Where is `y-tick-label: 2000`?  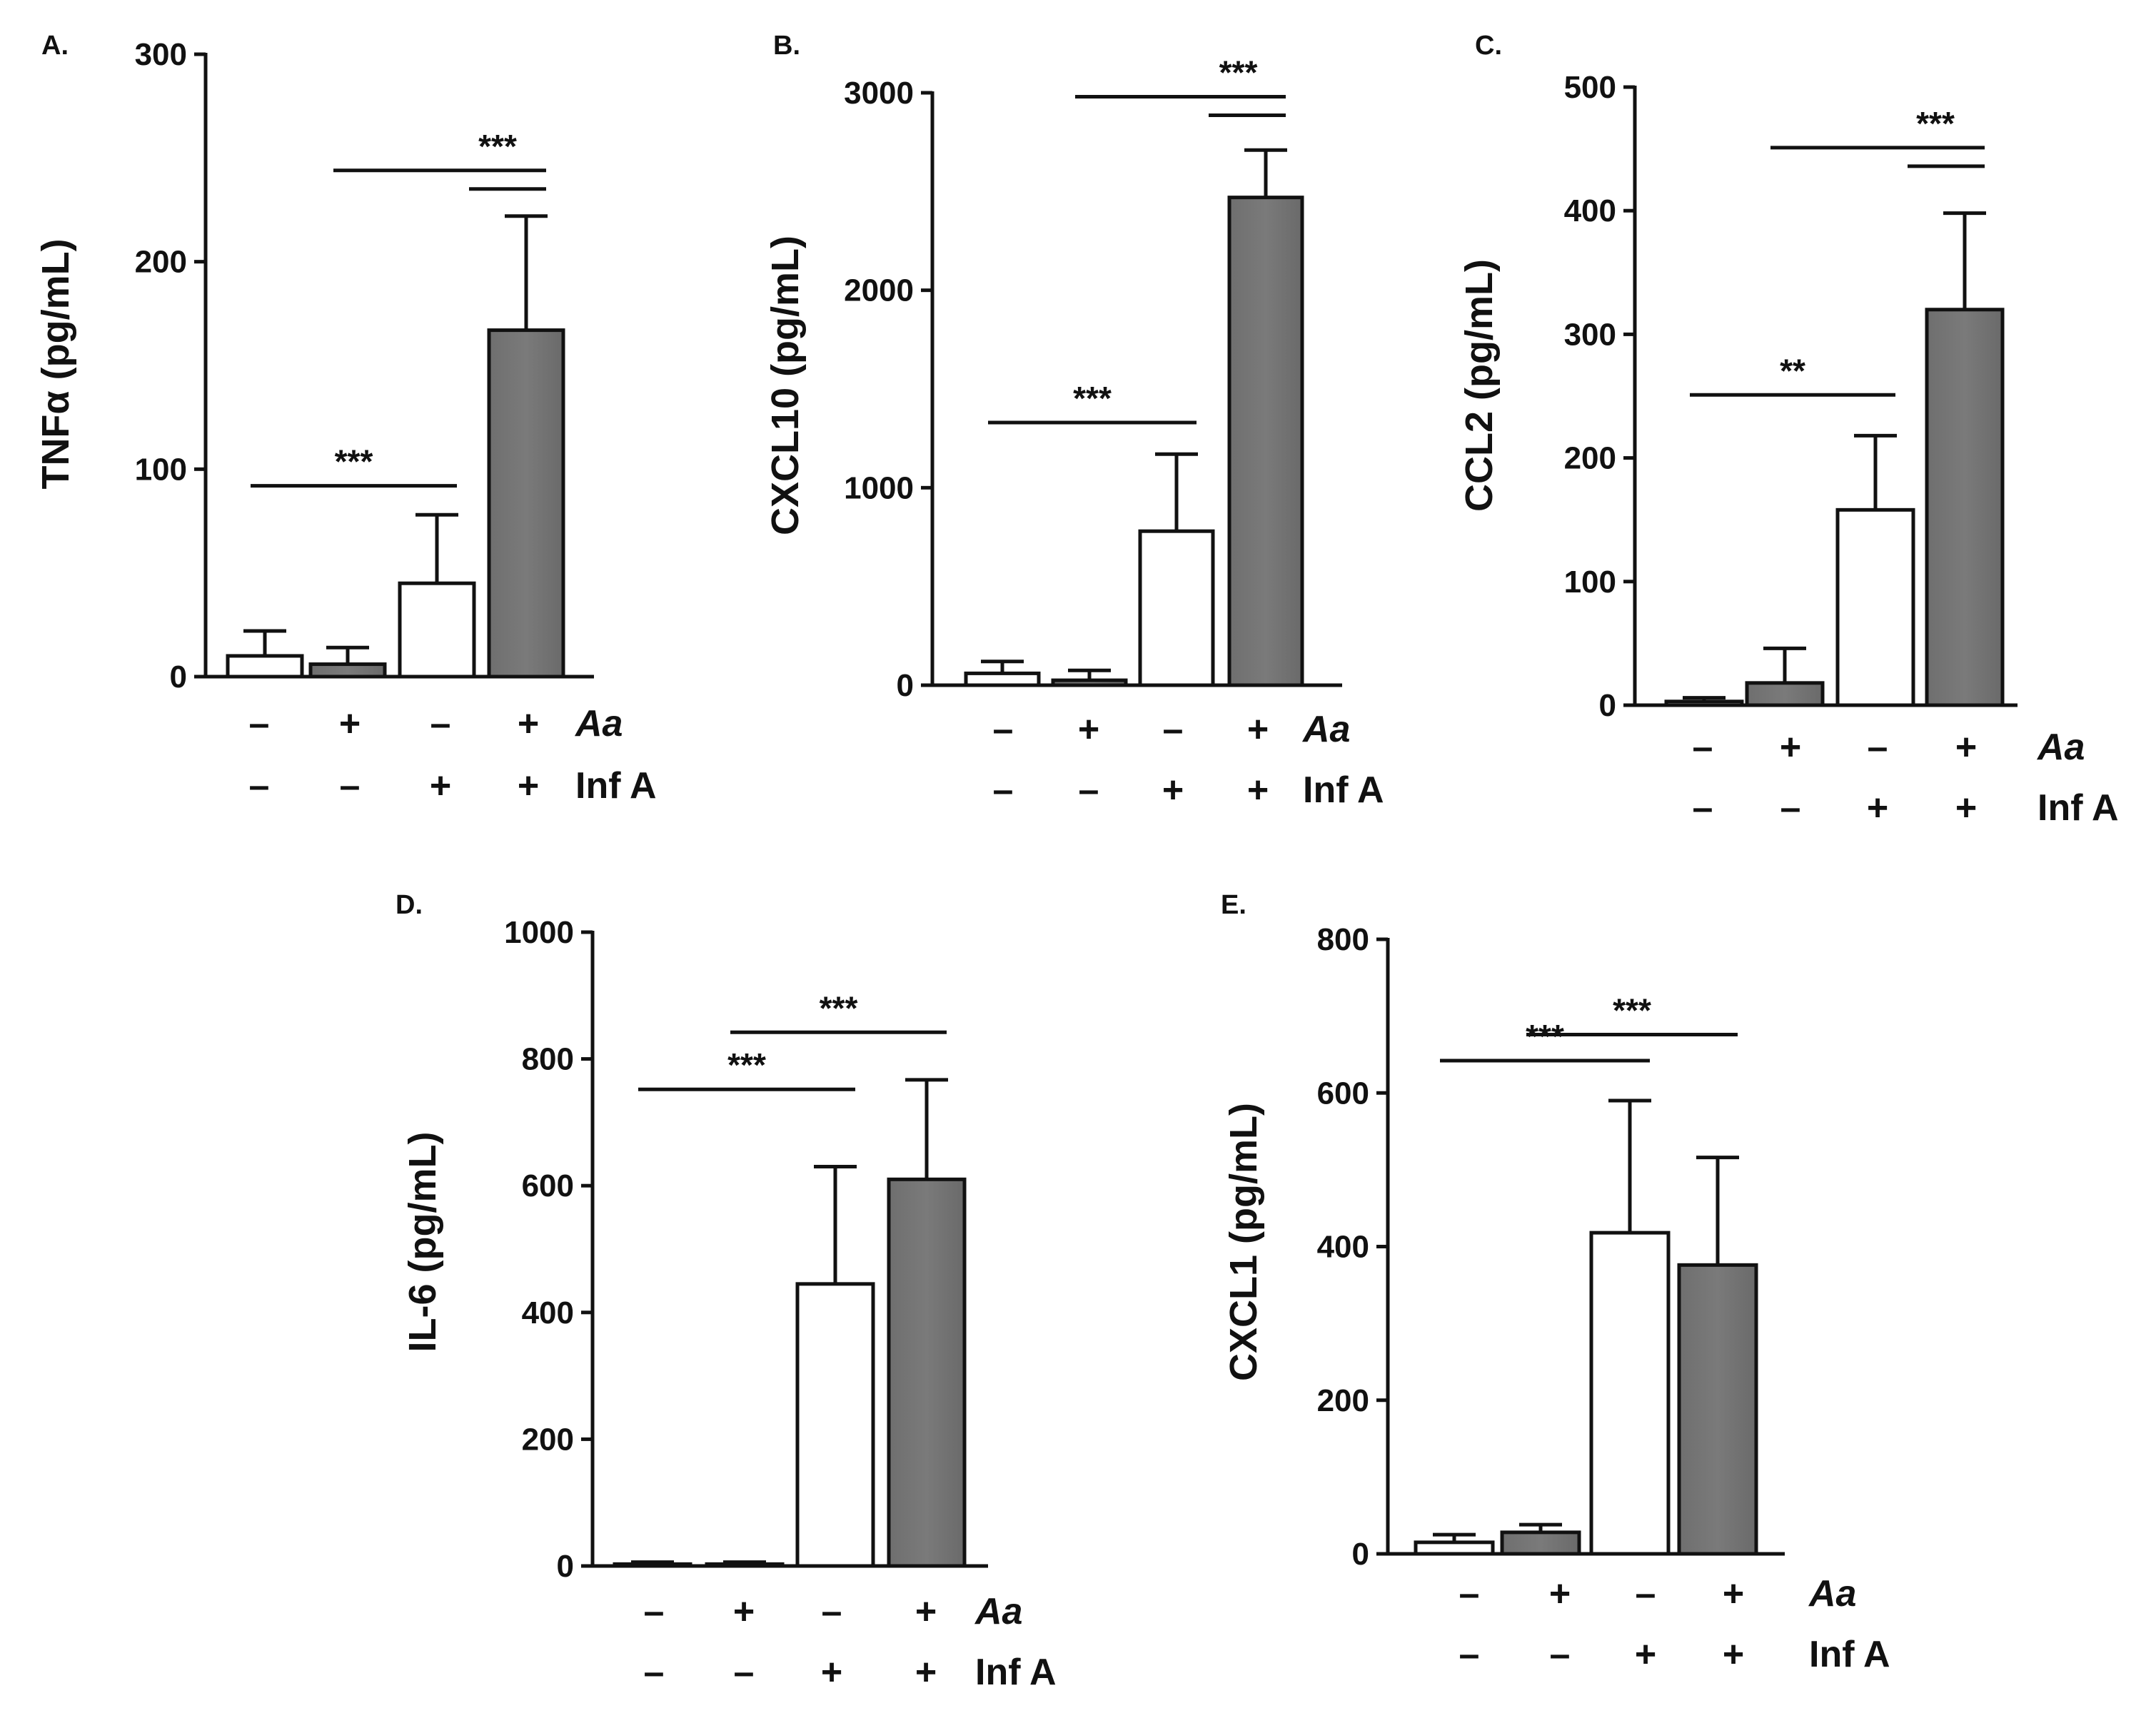
y-tick-label: 2000 is located at coordinates (879, 290).